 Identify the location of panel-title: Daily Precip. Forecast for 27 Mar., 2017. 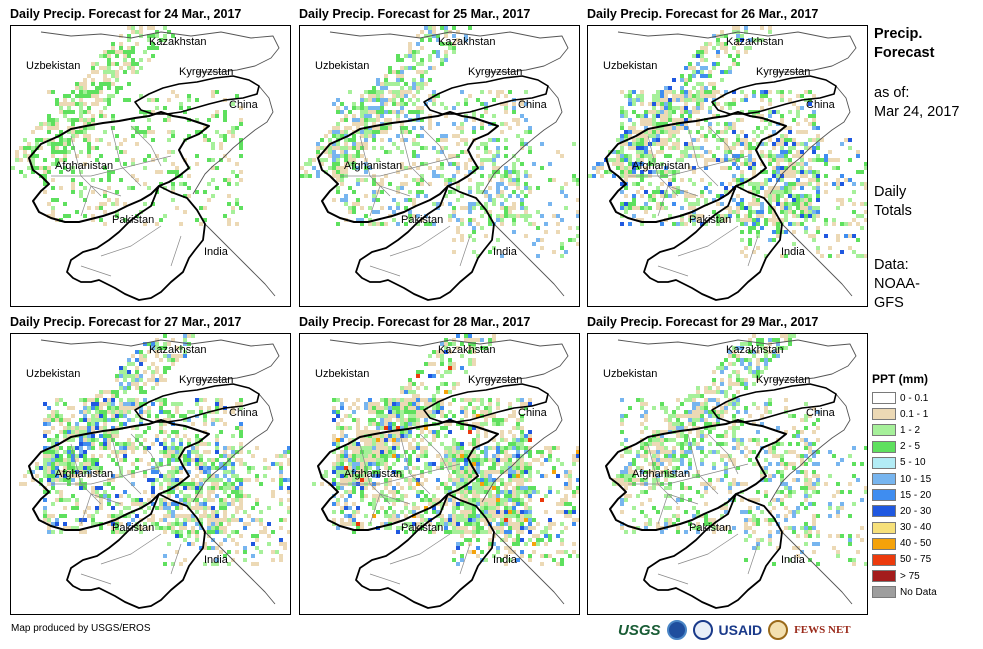
(126, 322).